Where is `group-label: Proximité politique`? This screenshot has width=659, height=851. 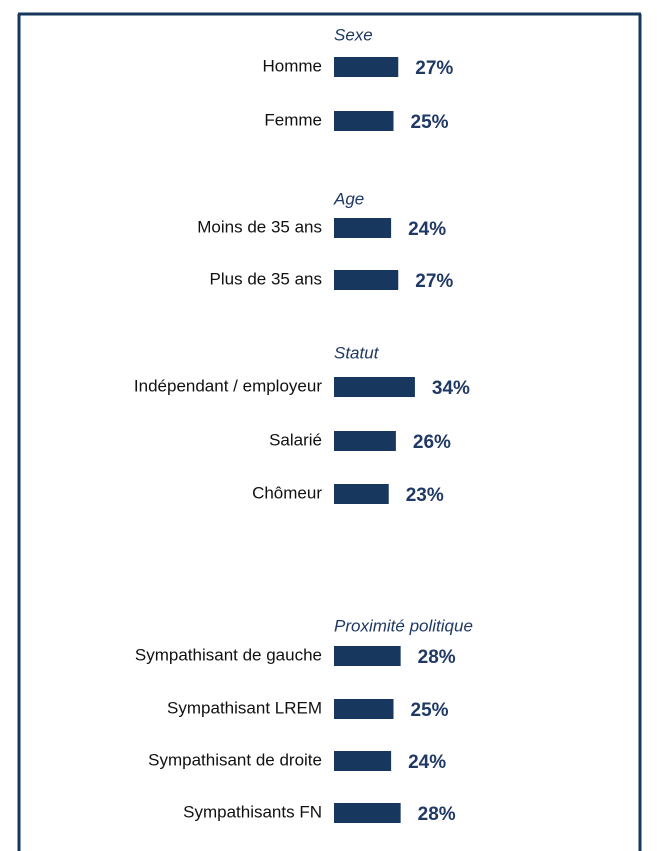
group-label: Proximité politique is located at coordinates (403, 625).